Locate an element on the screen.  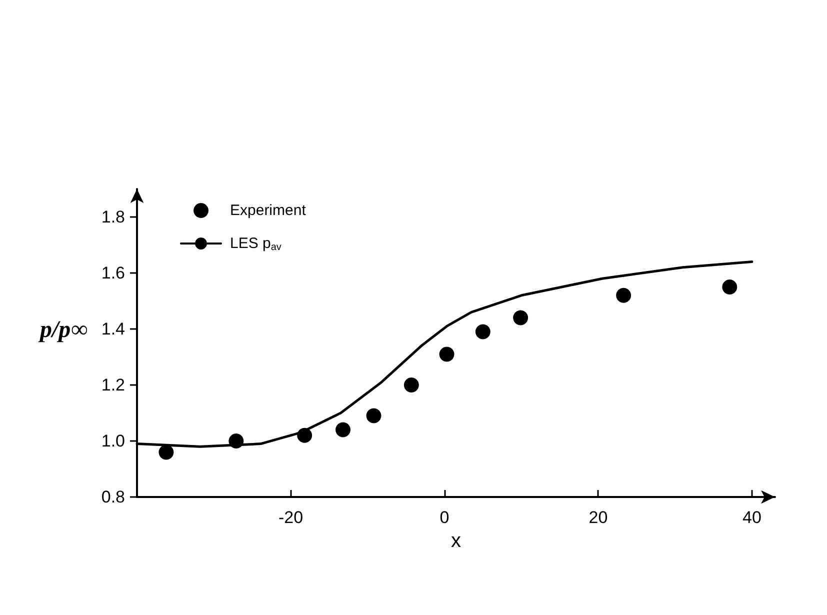
y-tick-label: 1.4 is located at coordinates (113, 329).